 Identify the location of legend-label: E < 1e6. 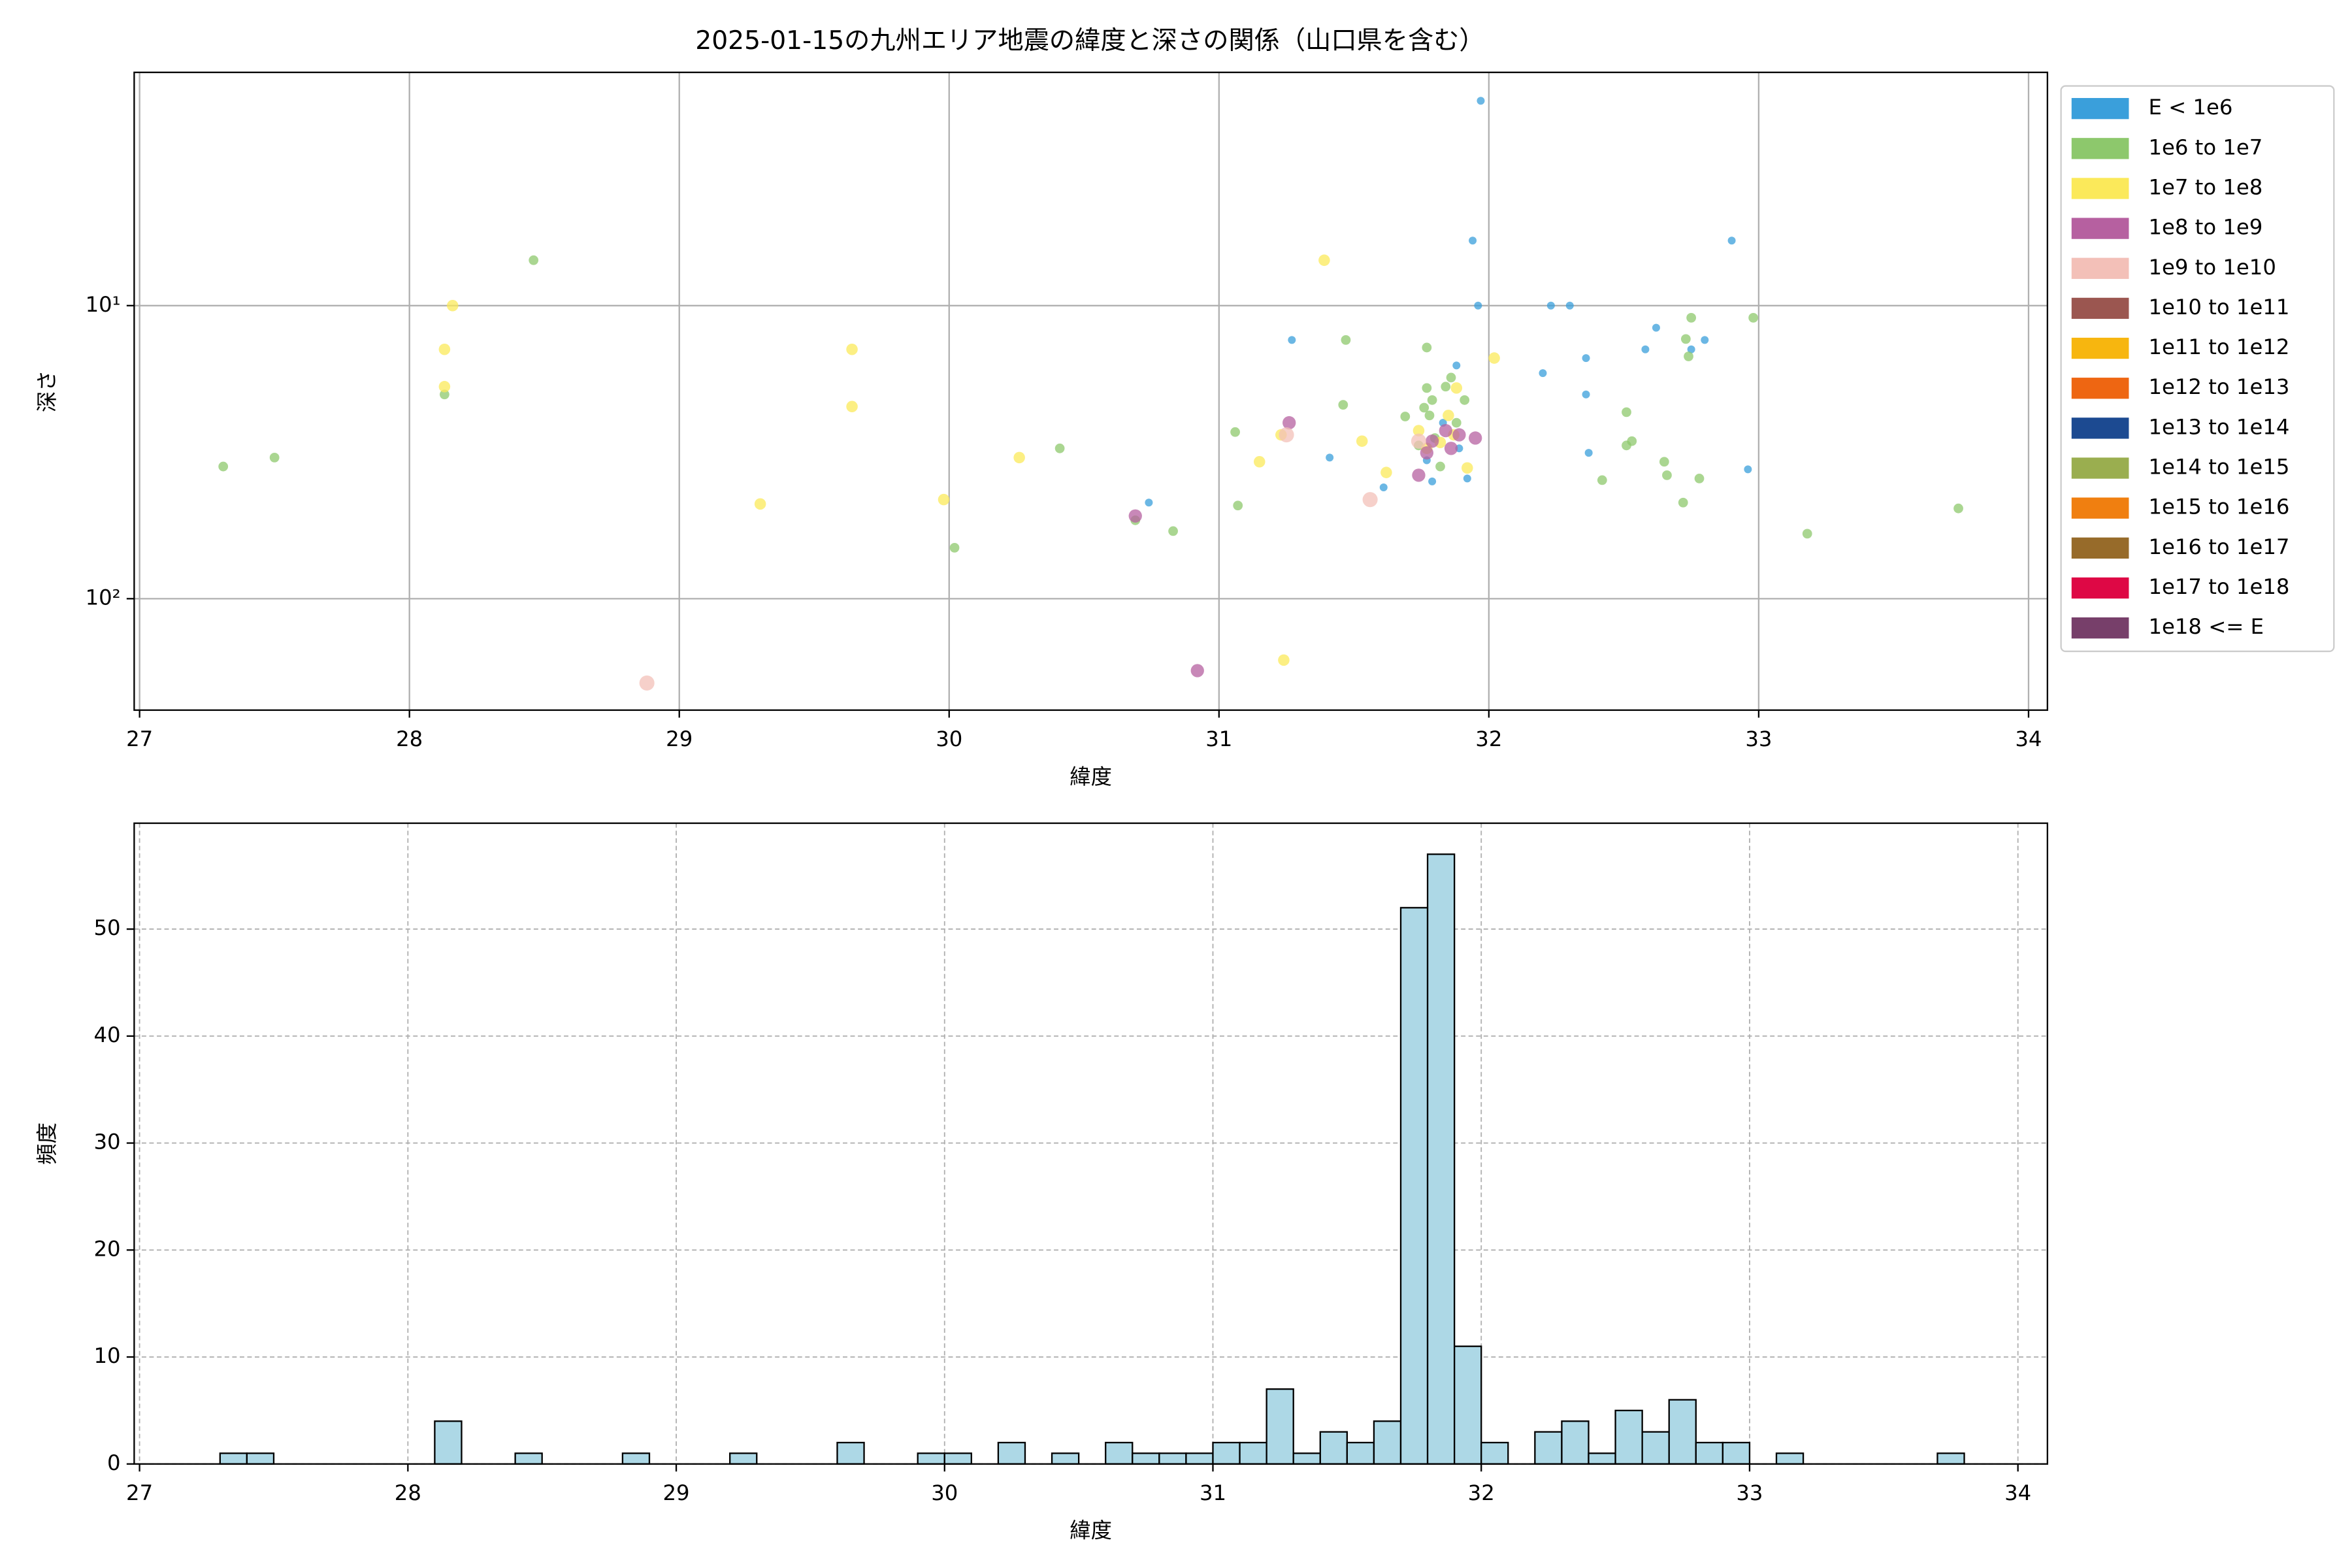
(2190, 107).